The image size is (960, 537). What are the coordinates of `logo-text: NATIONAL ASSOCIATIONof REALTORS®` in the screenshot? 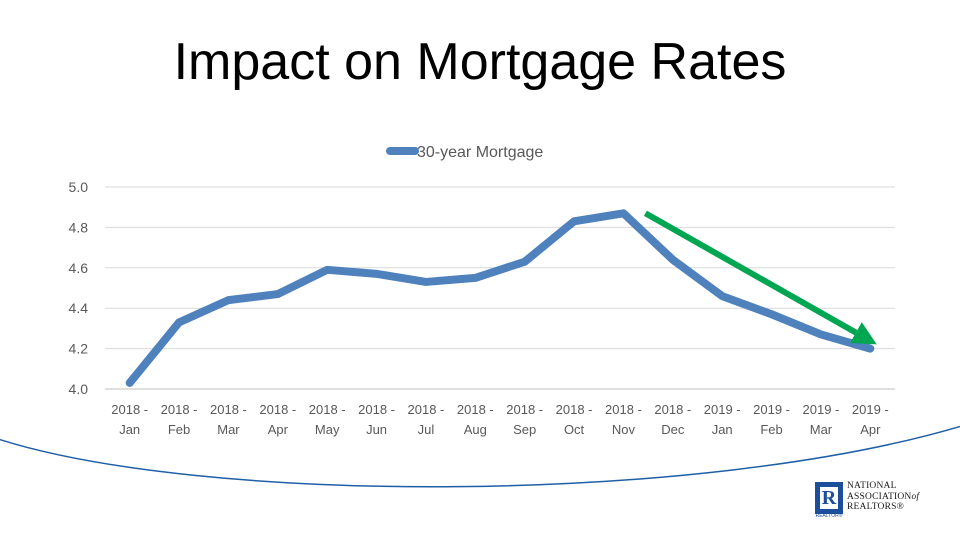 It's located at (883, 496).